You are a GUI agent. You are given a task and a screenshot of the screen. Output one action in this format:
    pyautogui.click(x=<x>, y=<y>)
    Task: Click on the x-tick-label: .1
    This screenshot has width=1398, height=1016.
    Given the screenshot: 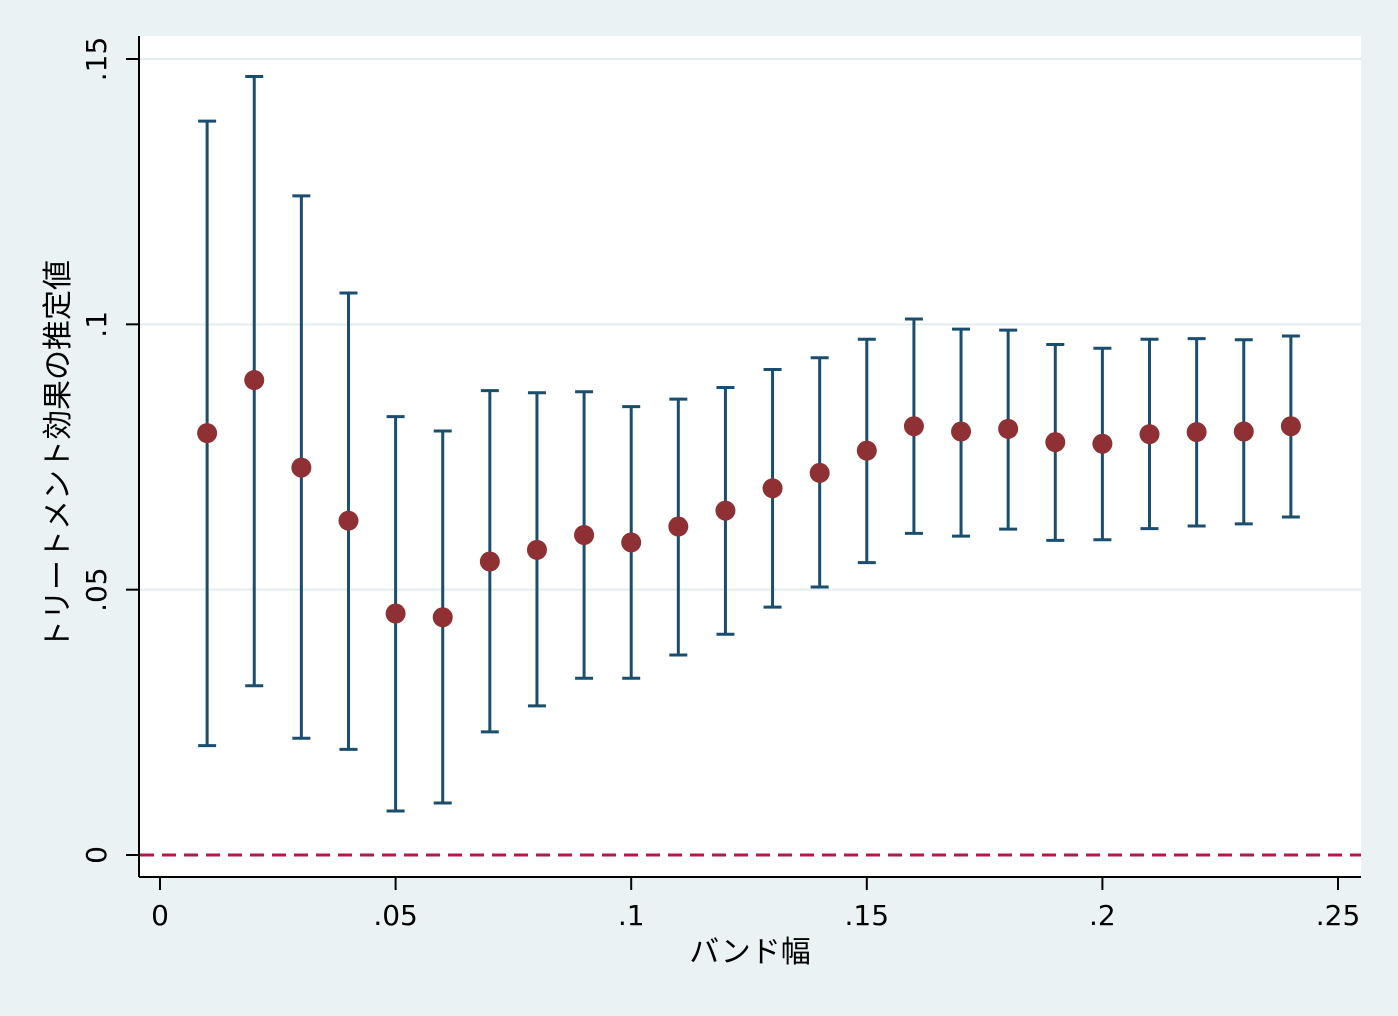 What is the action you would take?
    pyautogui.click(x=631, y=915)
    